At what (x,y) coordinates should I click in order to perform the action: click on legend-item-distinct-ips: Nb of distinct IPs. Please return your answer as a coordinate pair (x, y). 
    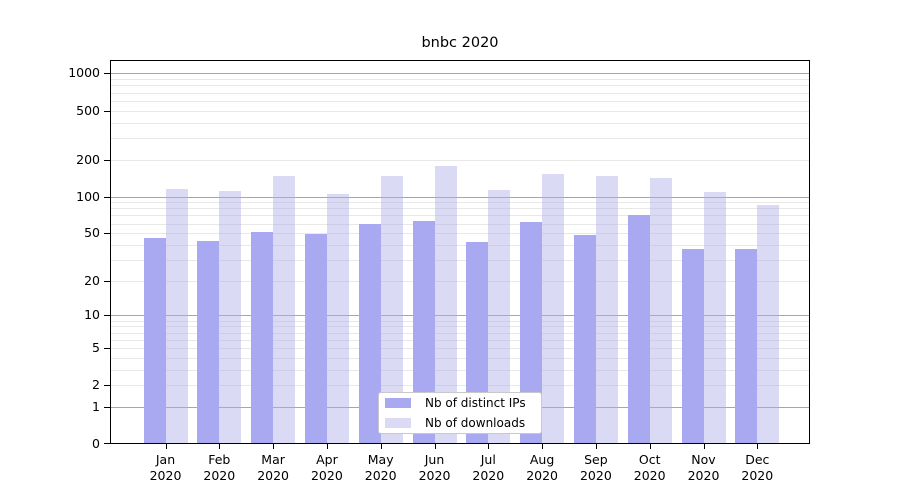
    Looking at the image, I should click on (460, 403).